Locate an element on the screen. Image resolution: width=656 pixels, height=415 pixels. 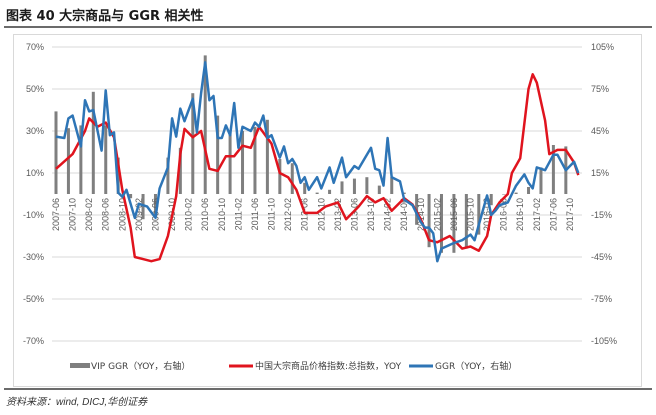
x-tick-label: 2013-06 is located at coordinates (354, 214).